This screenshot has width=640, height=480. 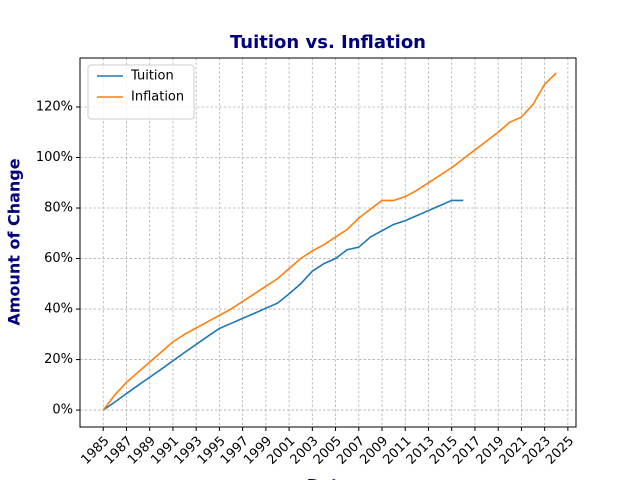 I want to click on legend-label: Tuition, so click(x=152, y=76).